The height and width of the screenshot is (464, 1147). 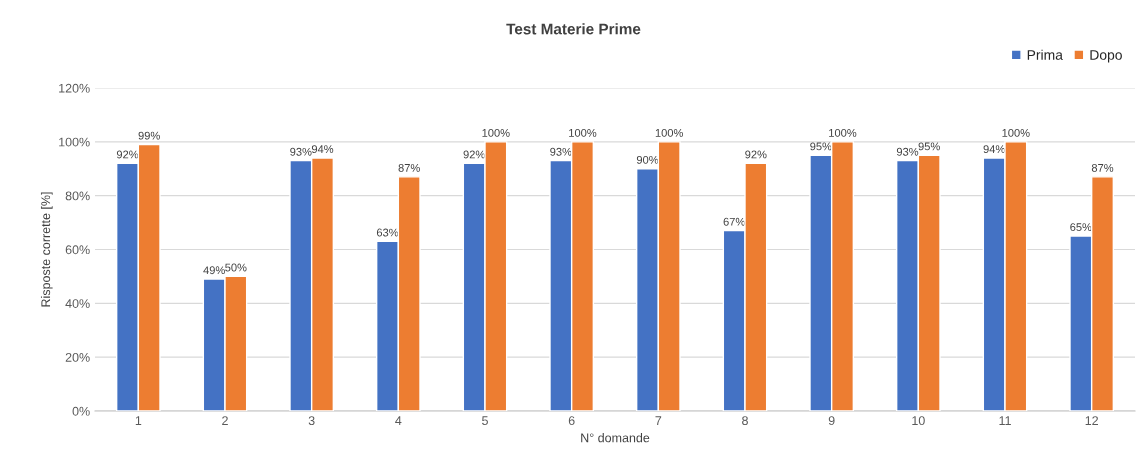 What do you see at coordinates (918, 421) in the screenshot?
I see `x-tick-label: 10` at bounding box center [918, 421].